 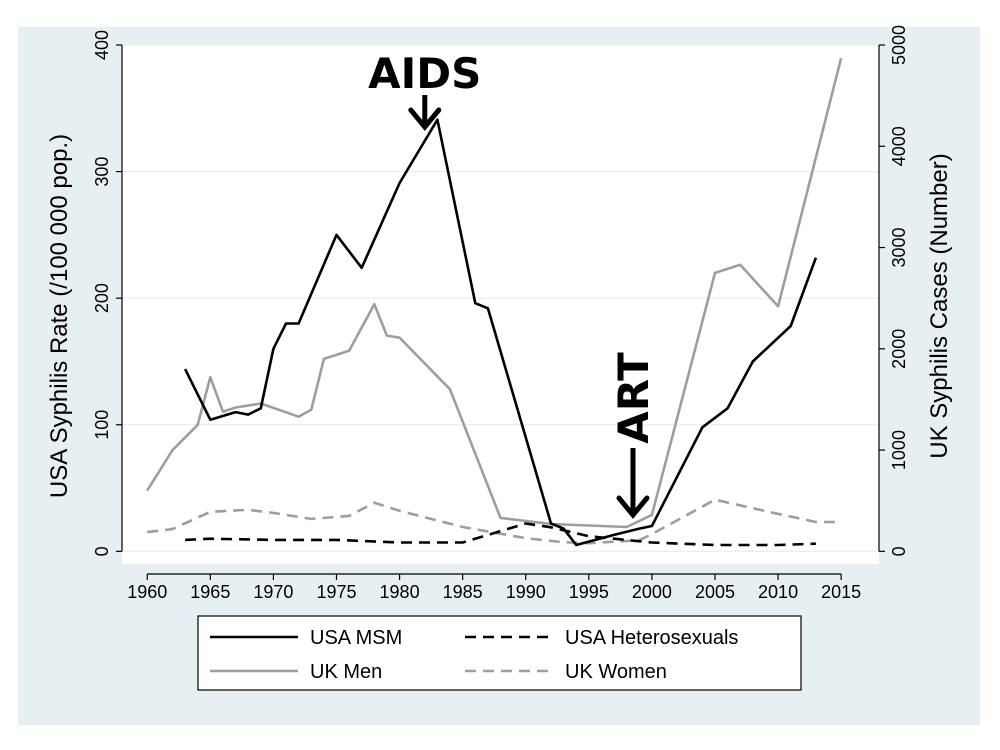 What do you see at coordinates (899, 248) in the screenshot?
I see `y2-tick-label: 3000` at bounding box center [899, 248].